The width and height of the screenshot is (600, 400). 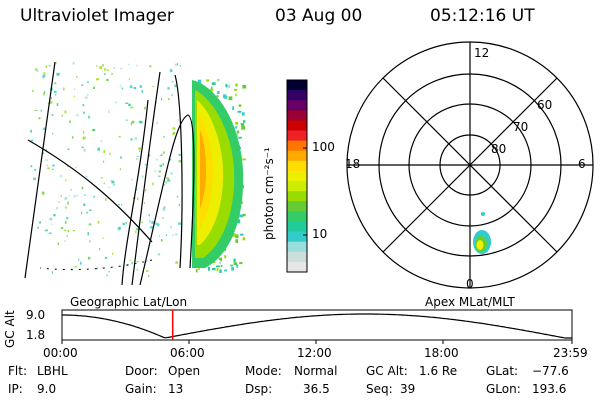 What do you see at coordinates (482, 53) in the screenshot?
I see `mlt-label-12: 12` at bounding box center [482, 53].